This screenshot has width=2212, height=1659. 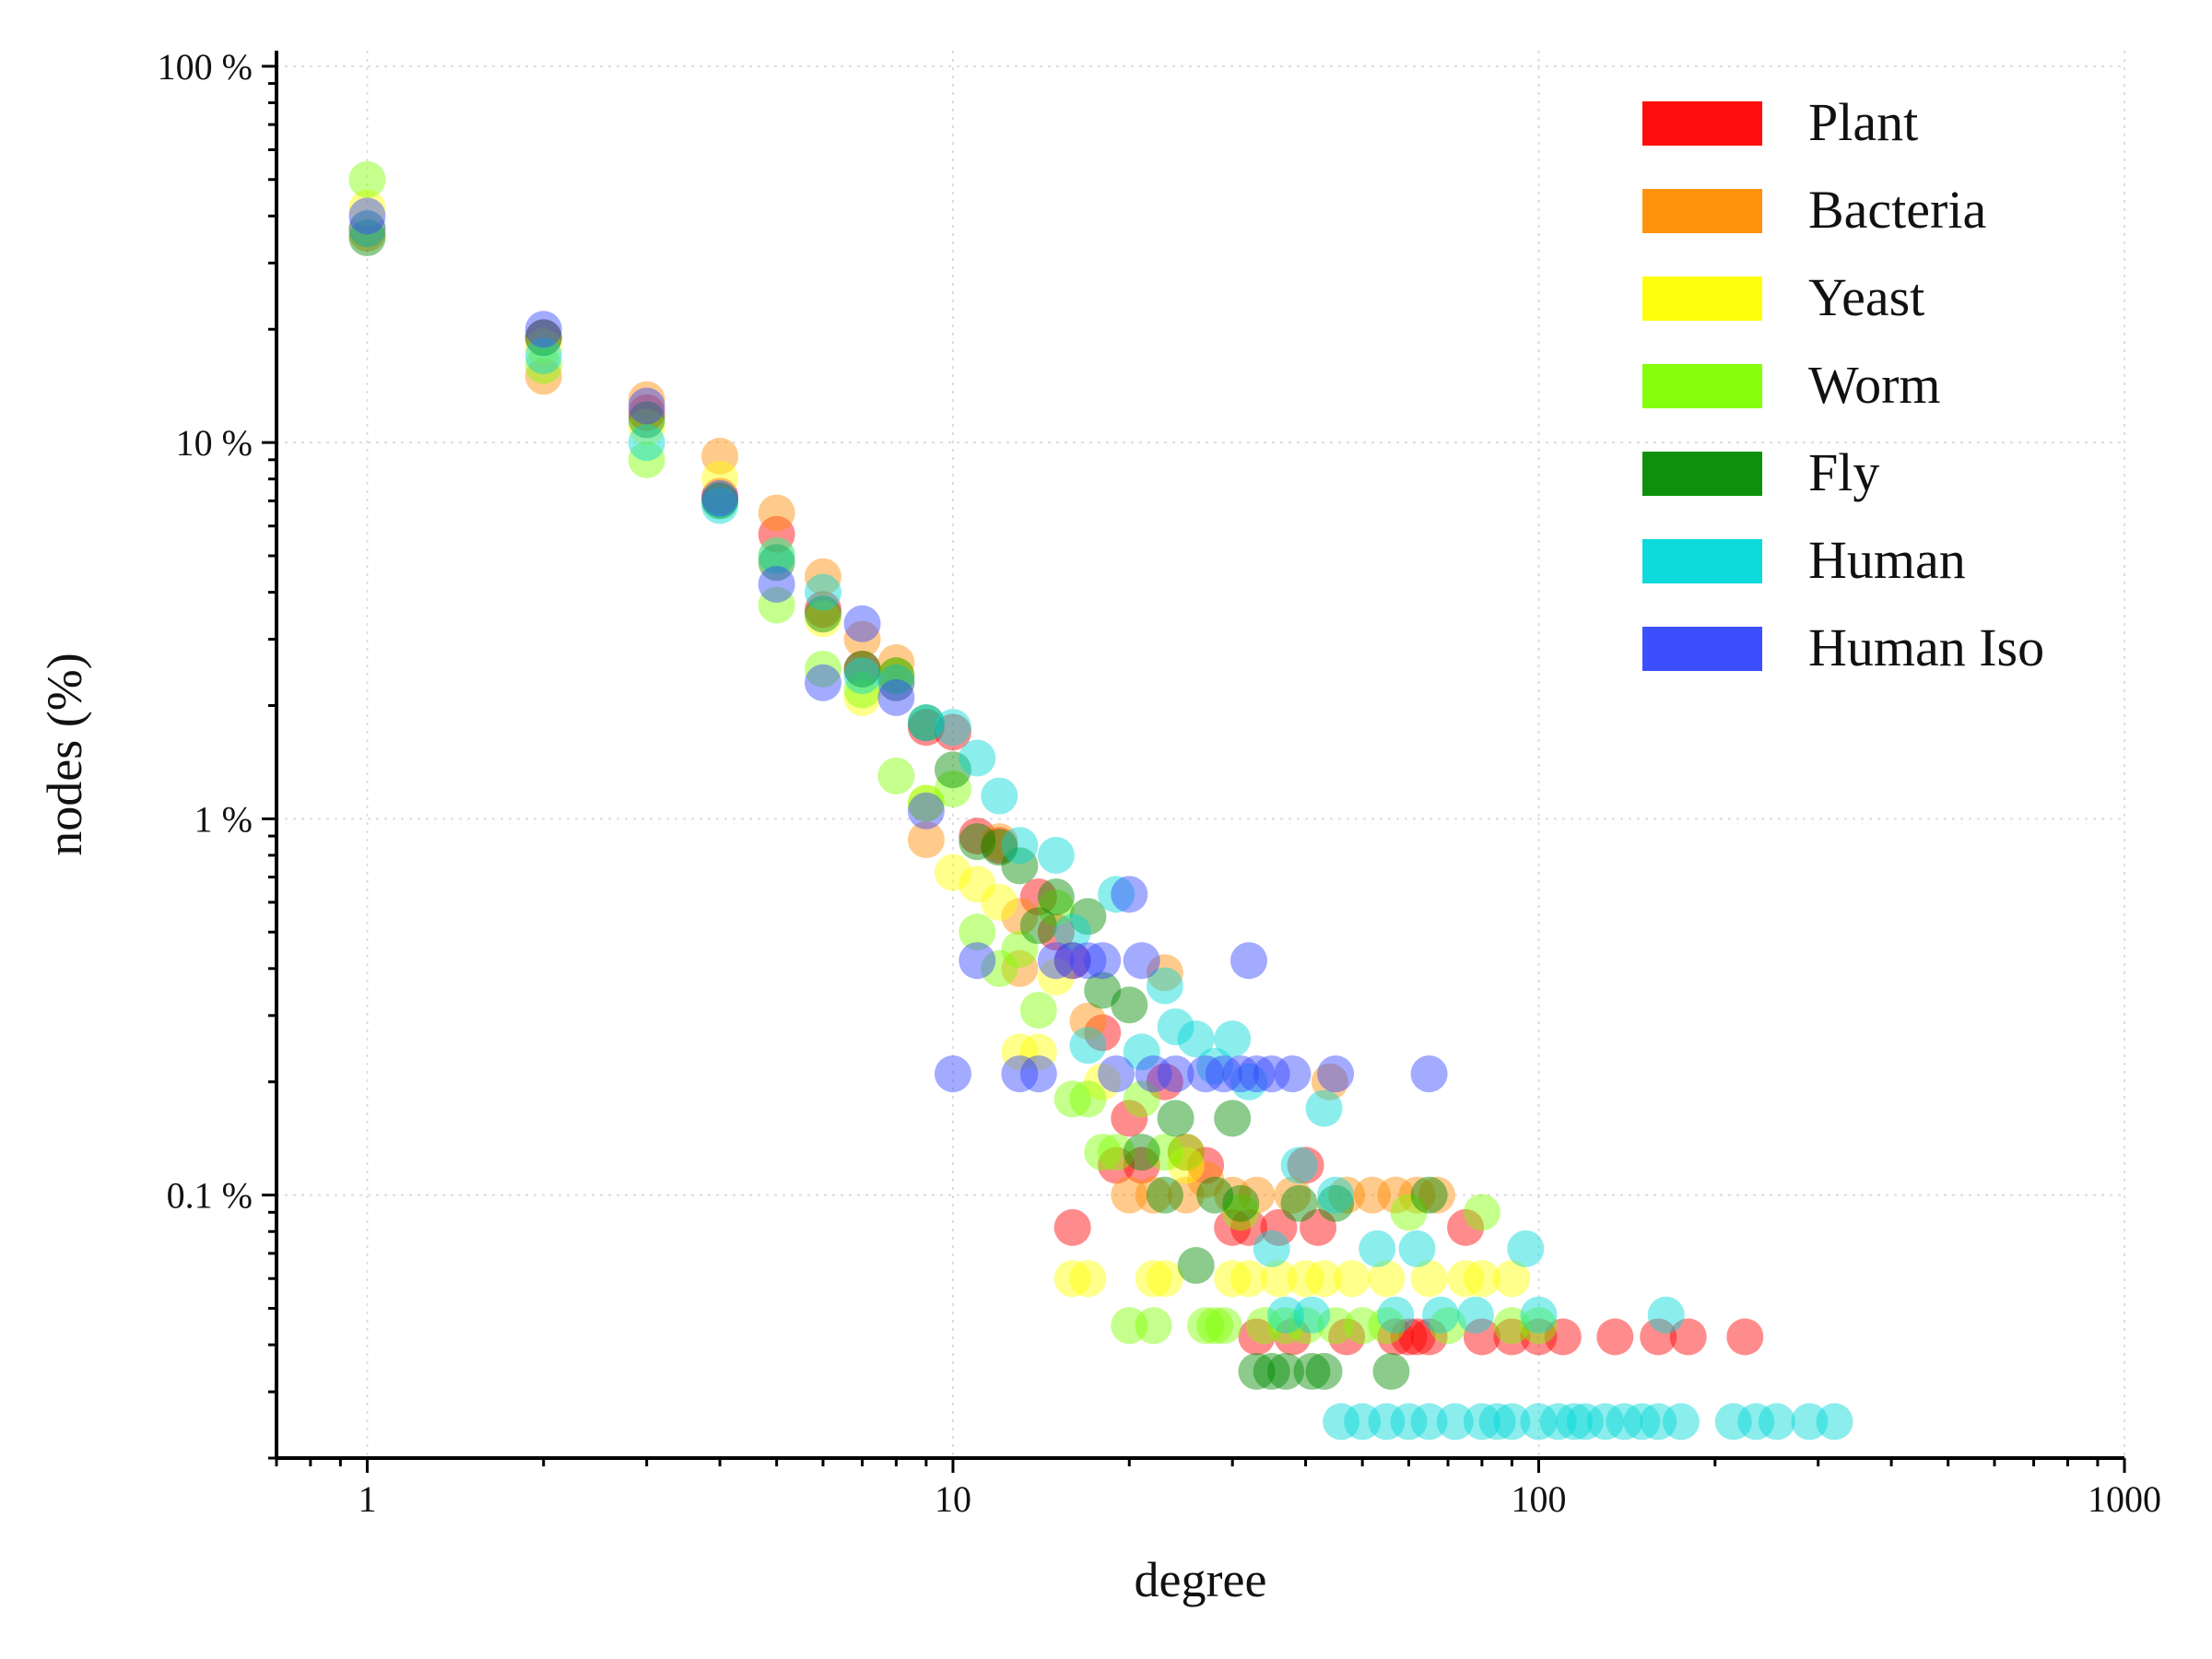 I want to click on legend-item: Worm, so click(x=1791, y=385).